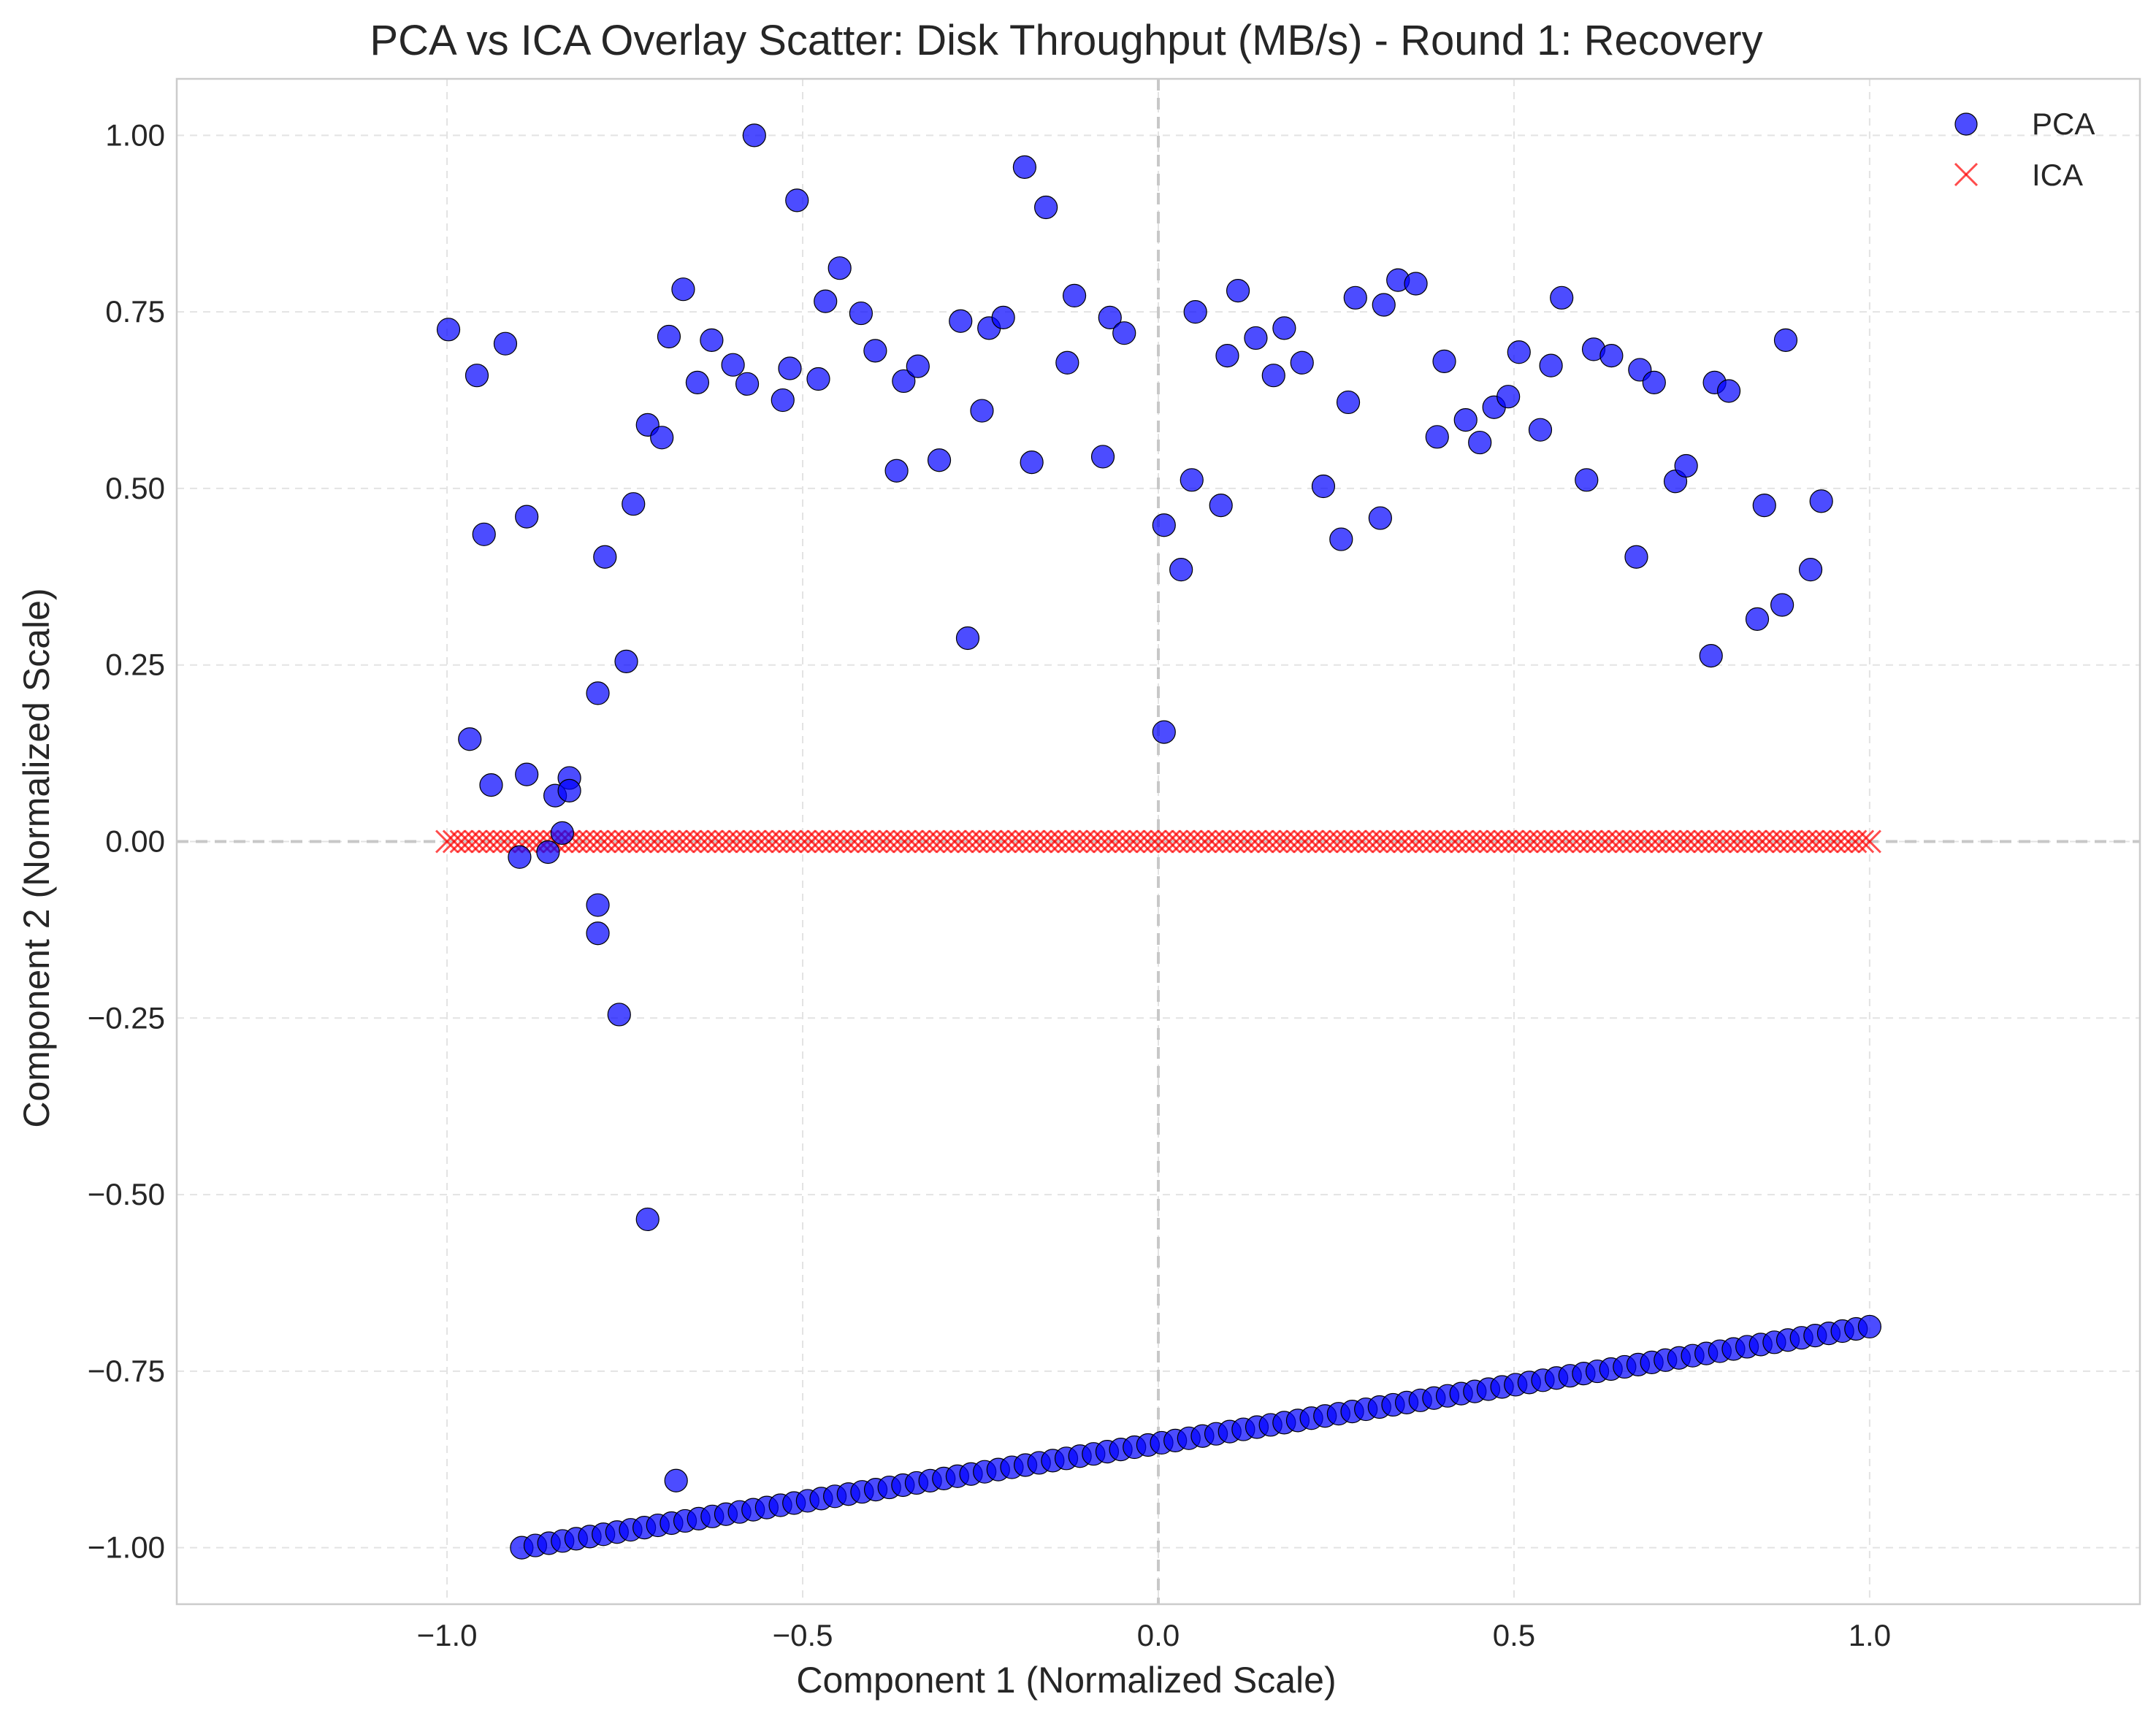 The width and height of the screenshot is (2156, 1721). What do you see at coordinates (127, 1194) in the screenshot?
I see `y-tick-label: −0.50` at bounding box center [127, 1194].